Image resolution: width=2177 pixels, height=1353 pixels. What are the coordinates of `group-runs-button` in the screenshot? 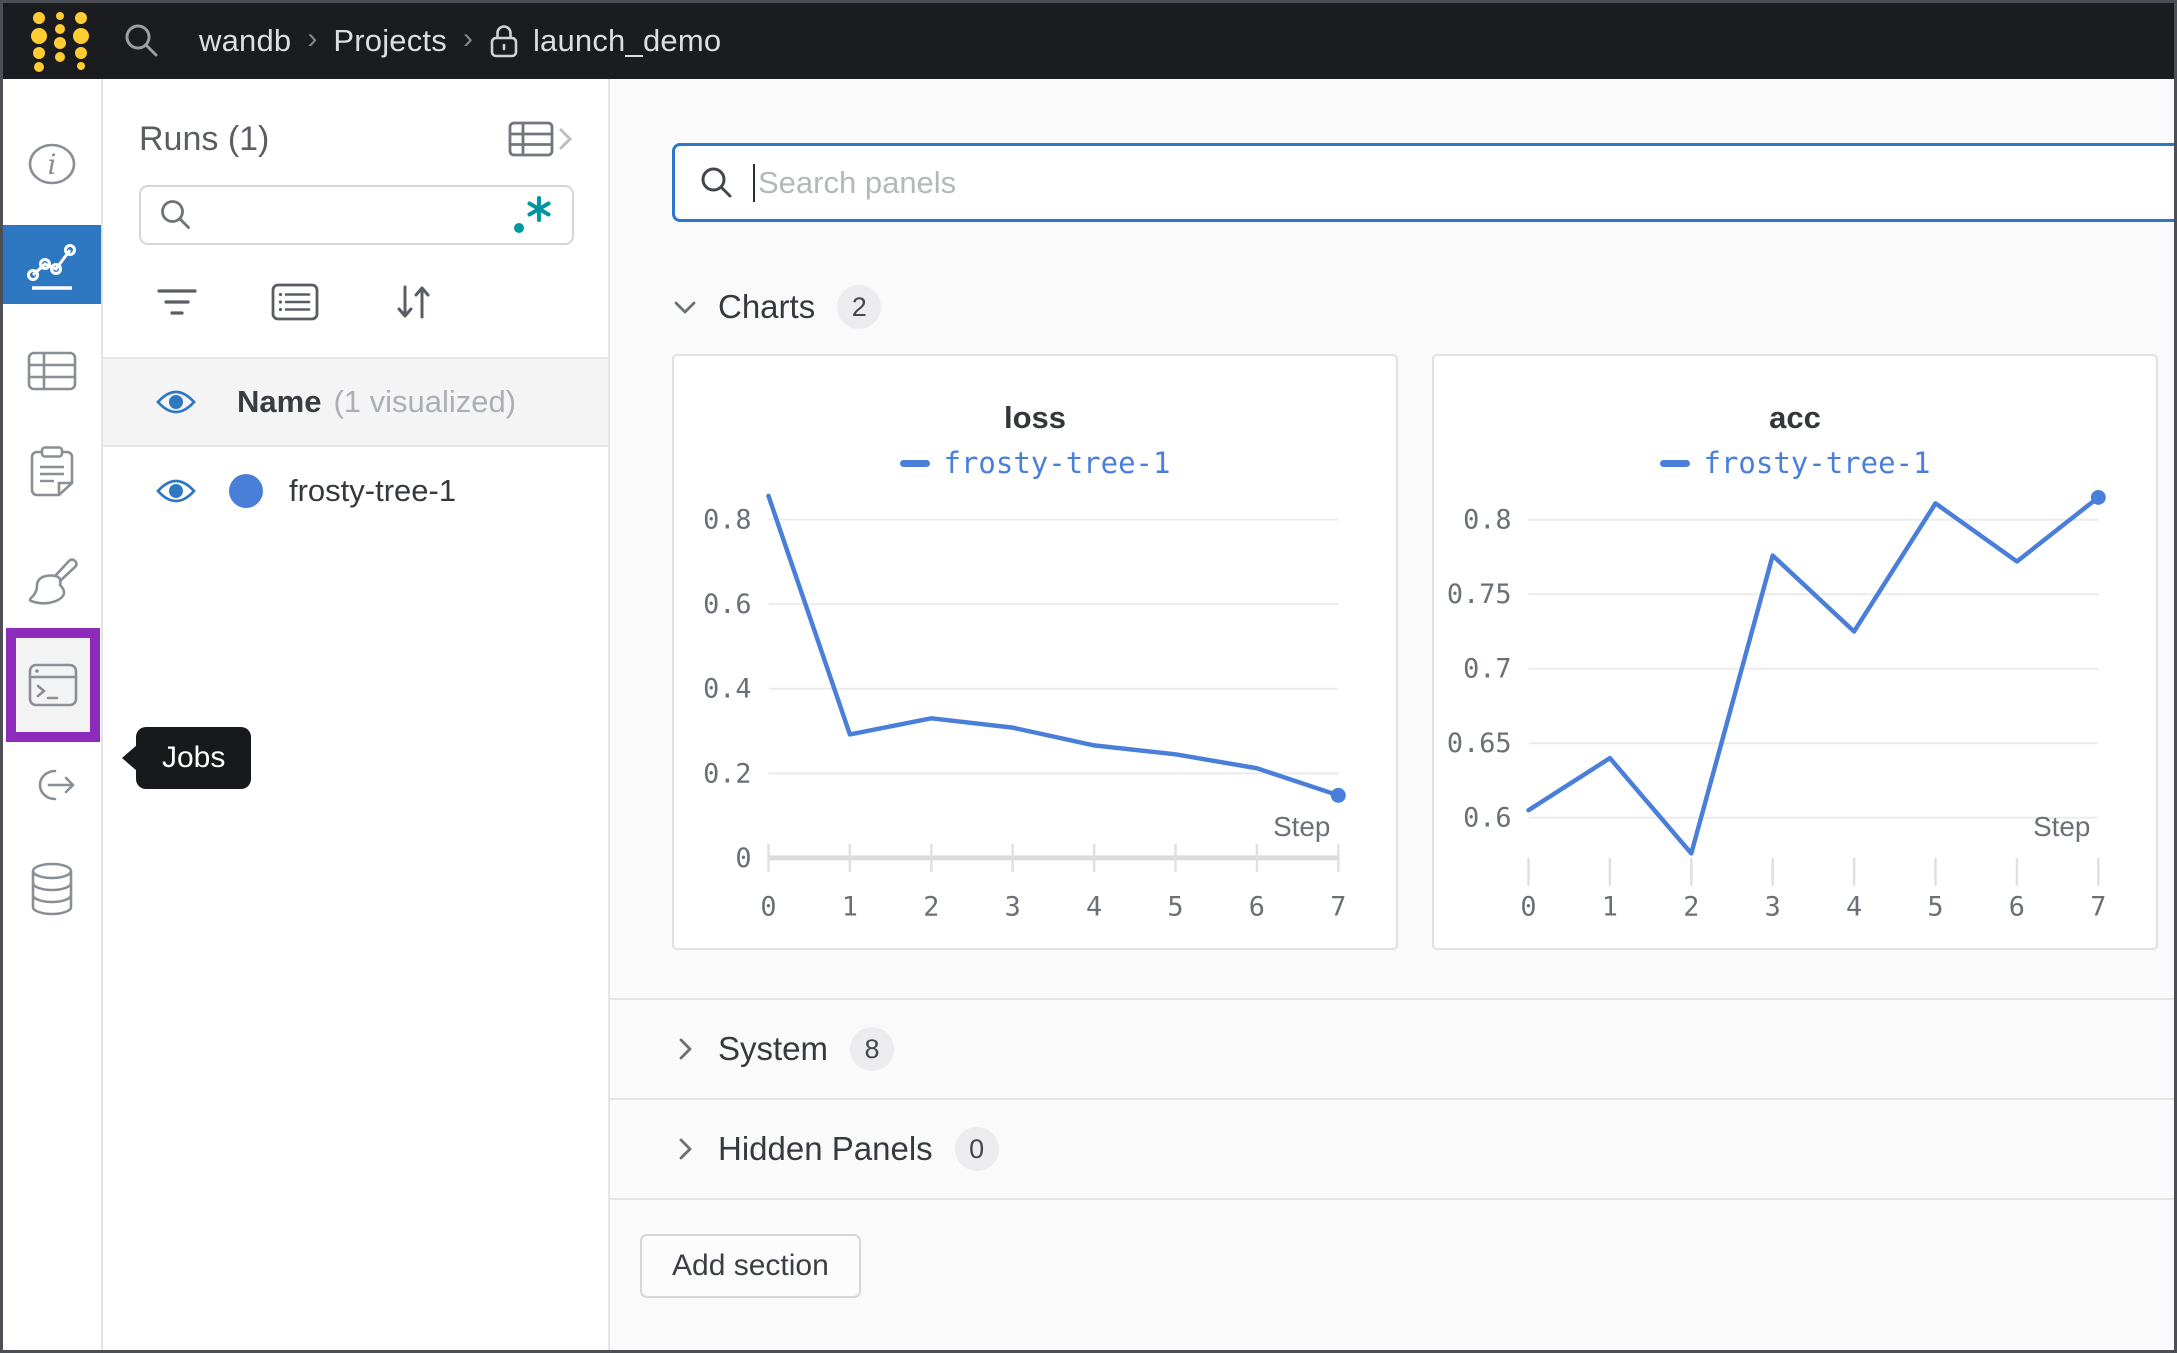 It's located at (295, 302).